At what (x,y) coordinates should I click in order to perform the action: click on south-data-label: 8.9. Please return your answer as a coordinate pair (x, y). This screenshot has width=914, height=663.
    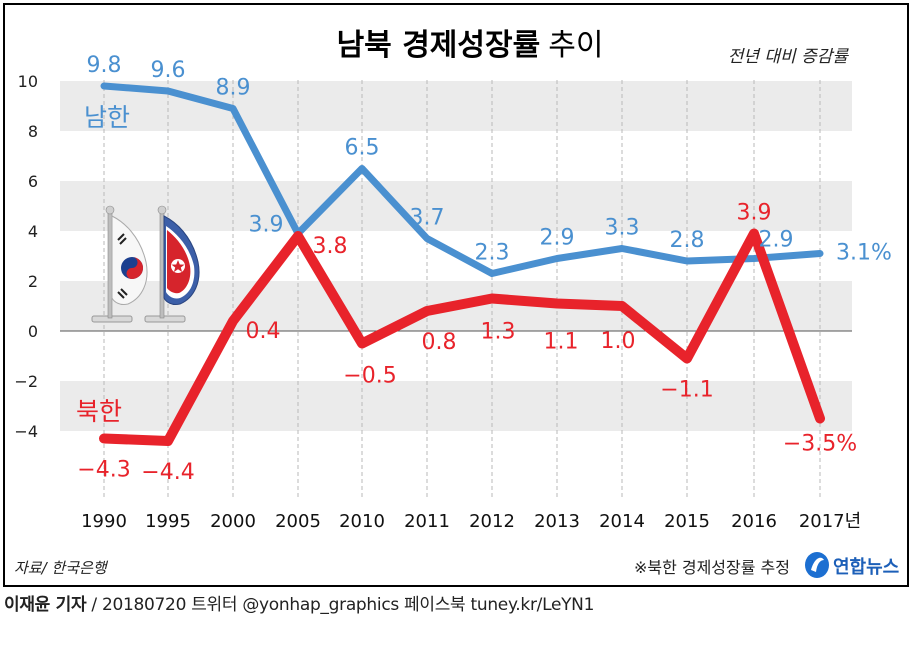
    Looking at the image, I should click on (233, 88).